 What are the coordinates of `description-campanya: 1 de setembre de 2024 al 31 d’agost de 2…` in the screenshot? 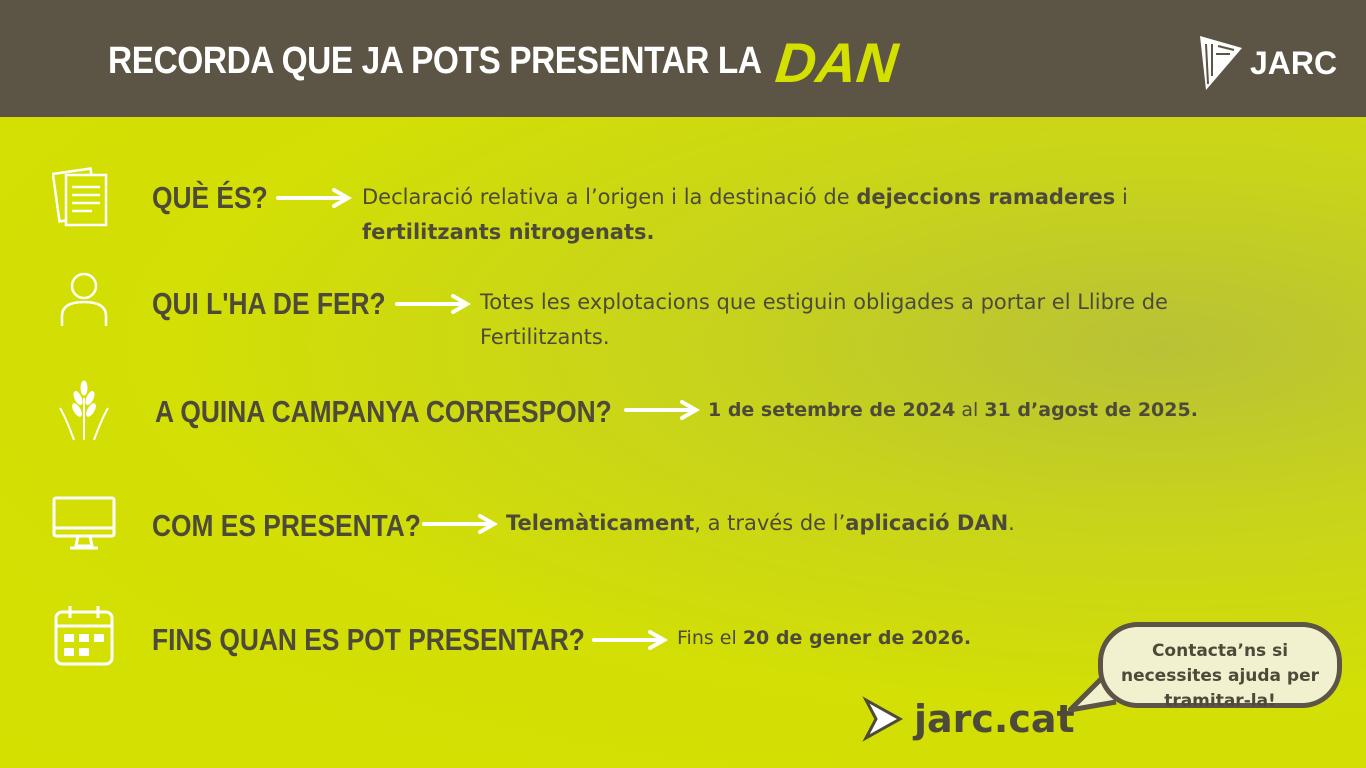 It's located at (1008, 410).